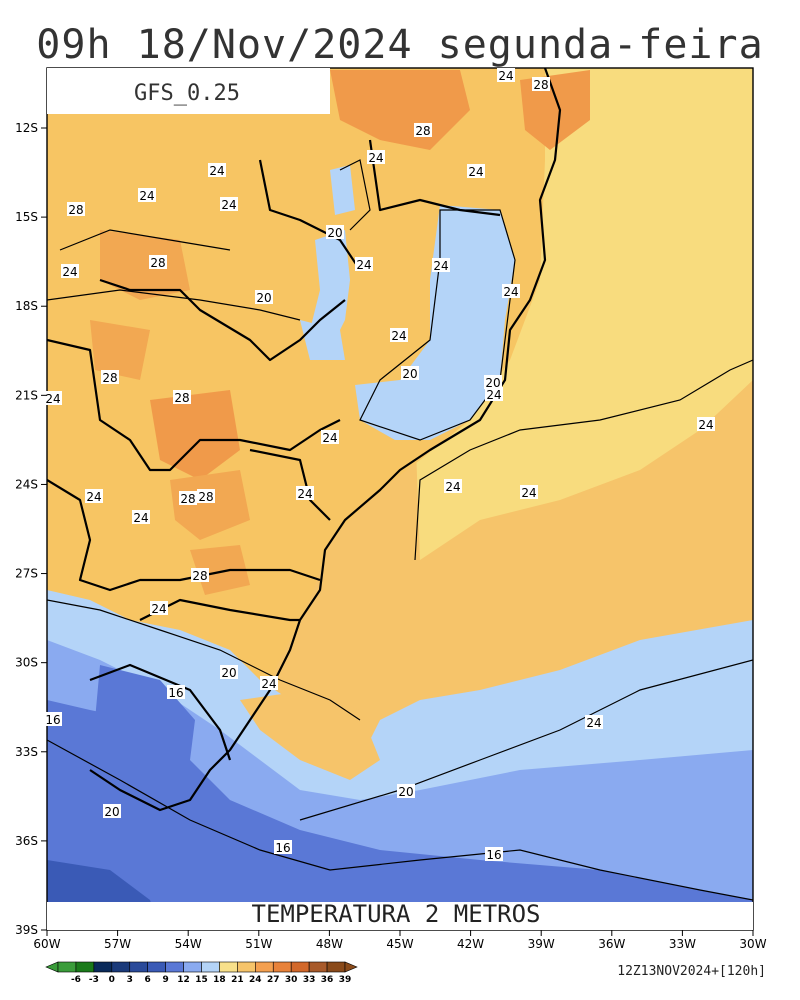  Describe the element at coordinates (752, 944) in the screenshot. I see `lon-tick-label: 30W` at that location.